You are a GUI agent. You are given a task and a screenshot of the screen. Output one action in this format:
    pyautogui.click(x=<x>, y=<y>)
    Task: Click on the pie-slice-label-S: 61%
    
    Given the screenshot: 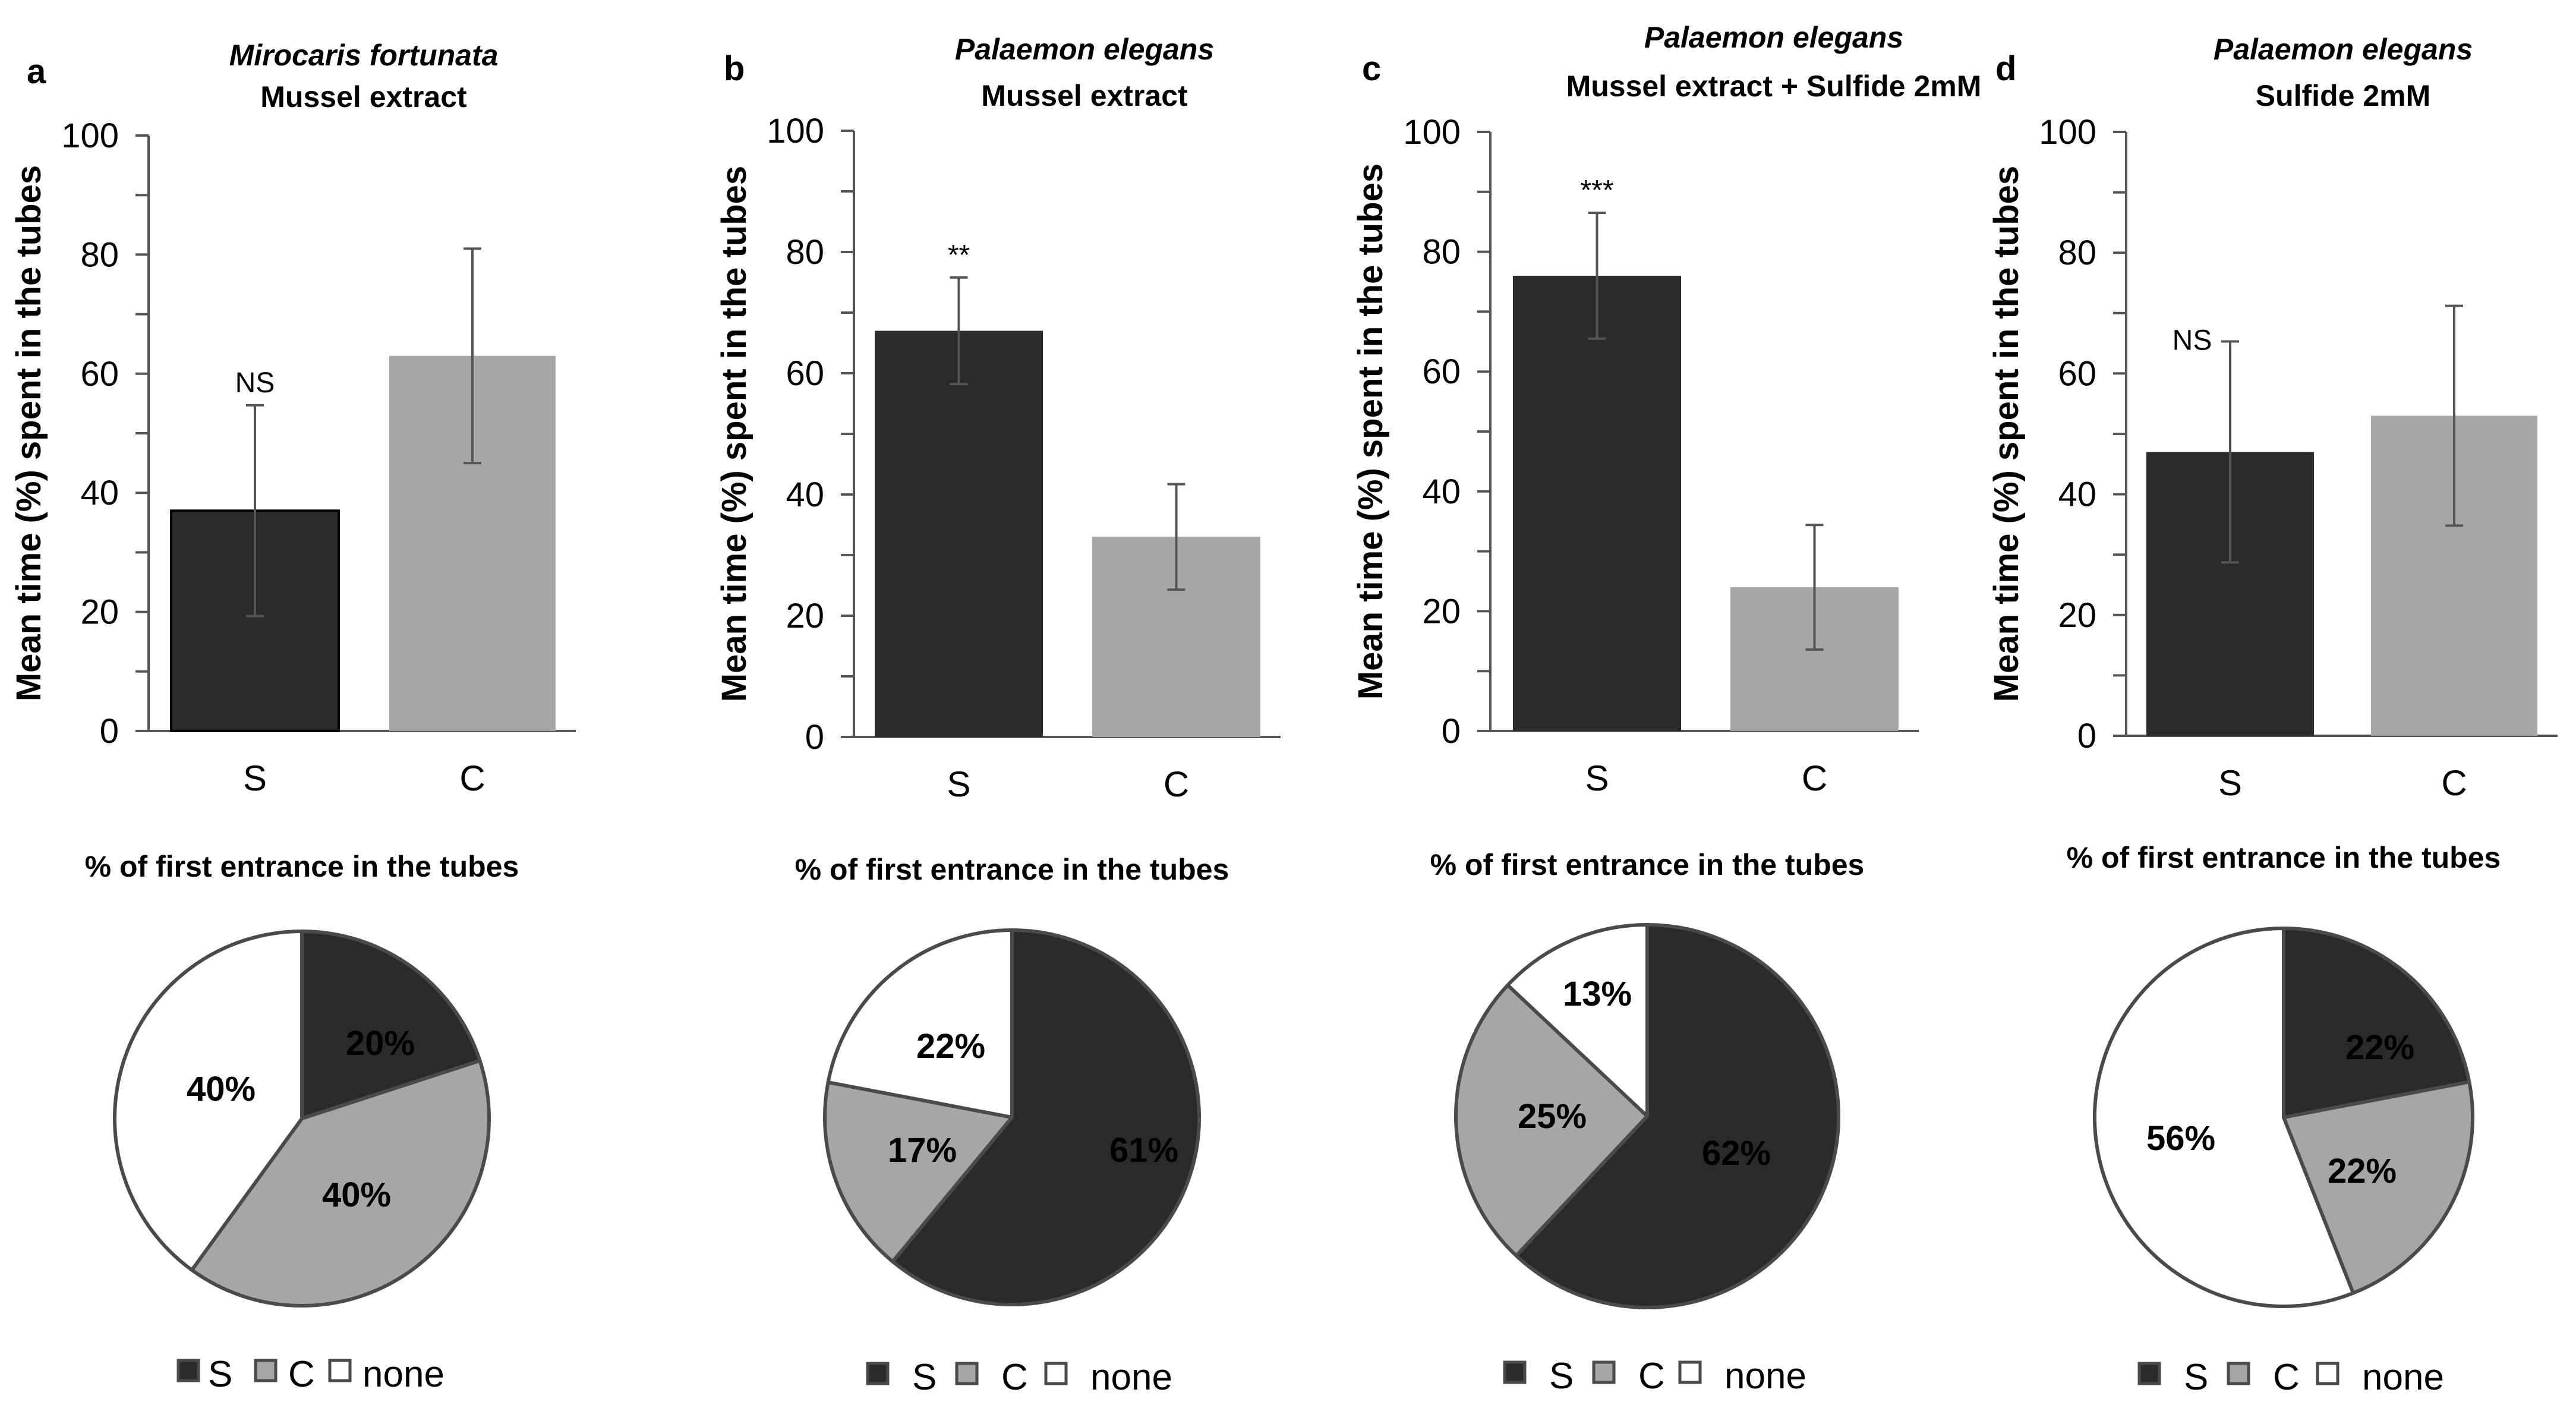 What is the action you would take?
    pyautogui.click(x=1144, y=1150)
    